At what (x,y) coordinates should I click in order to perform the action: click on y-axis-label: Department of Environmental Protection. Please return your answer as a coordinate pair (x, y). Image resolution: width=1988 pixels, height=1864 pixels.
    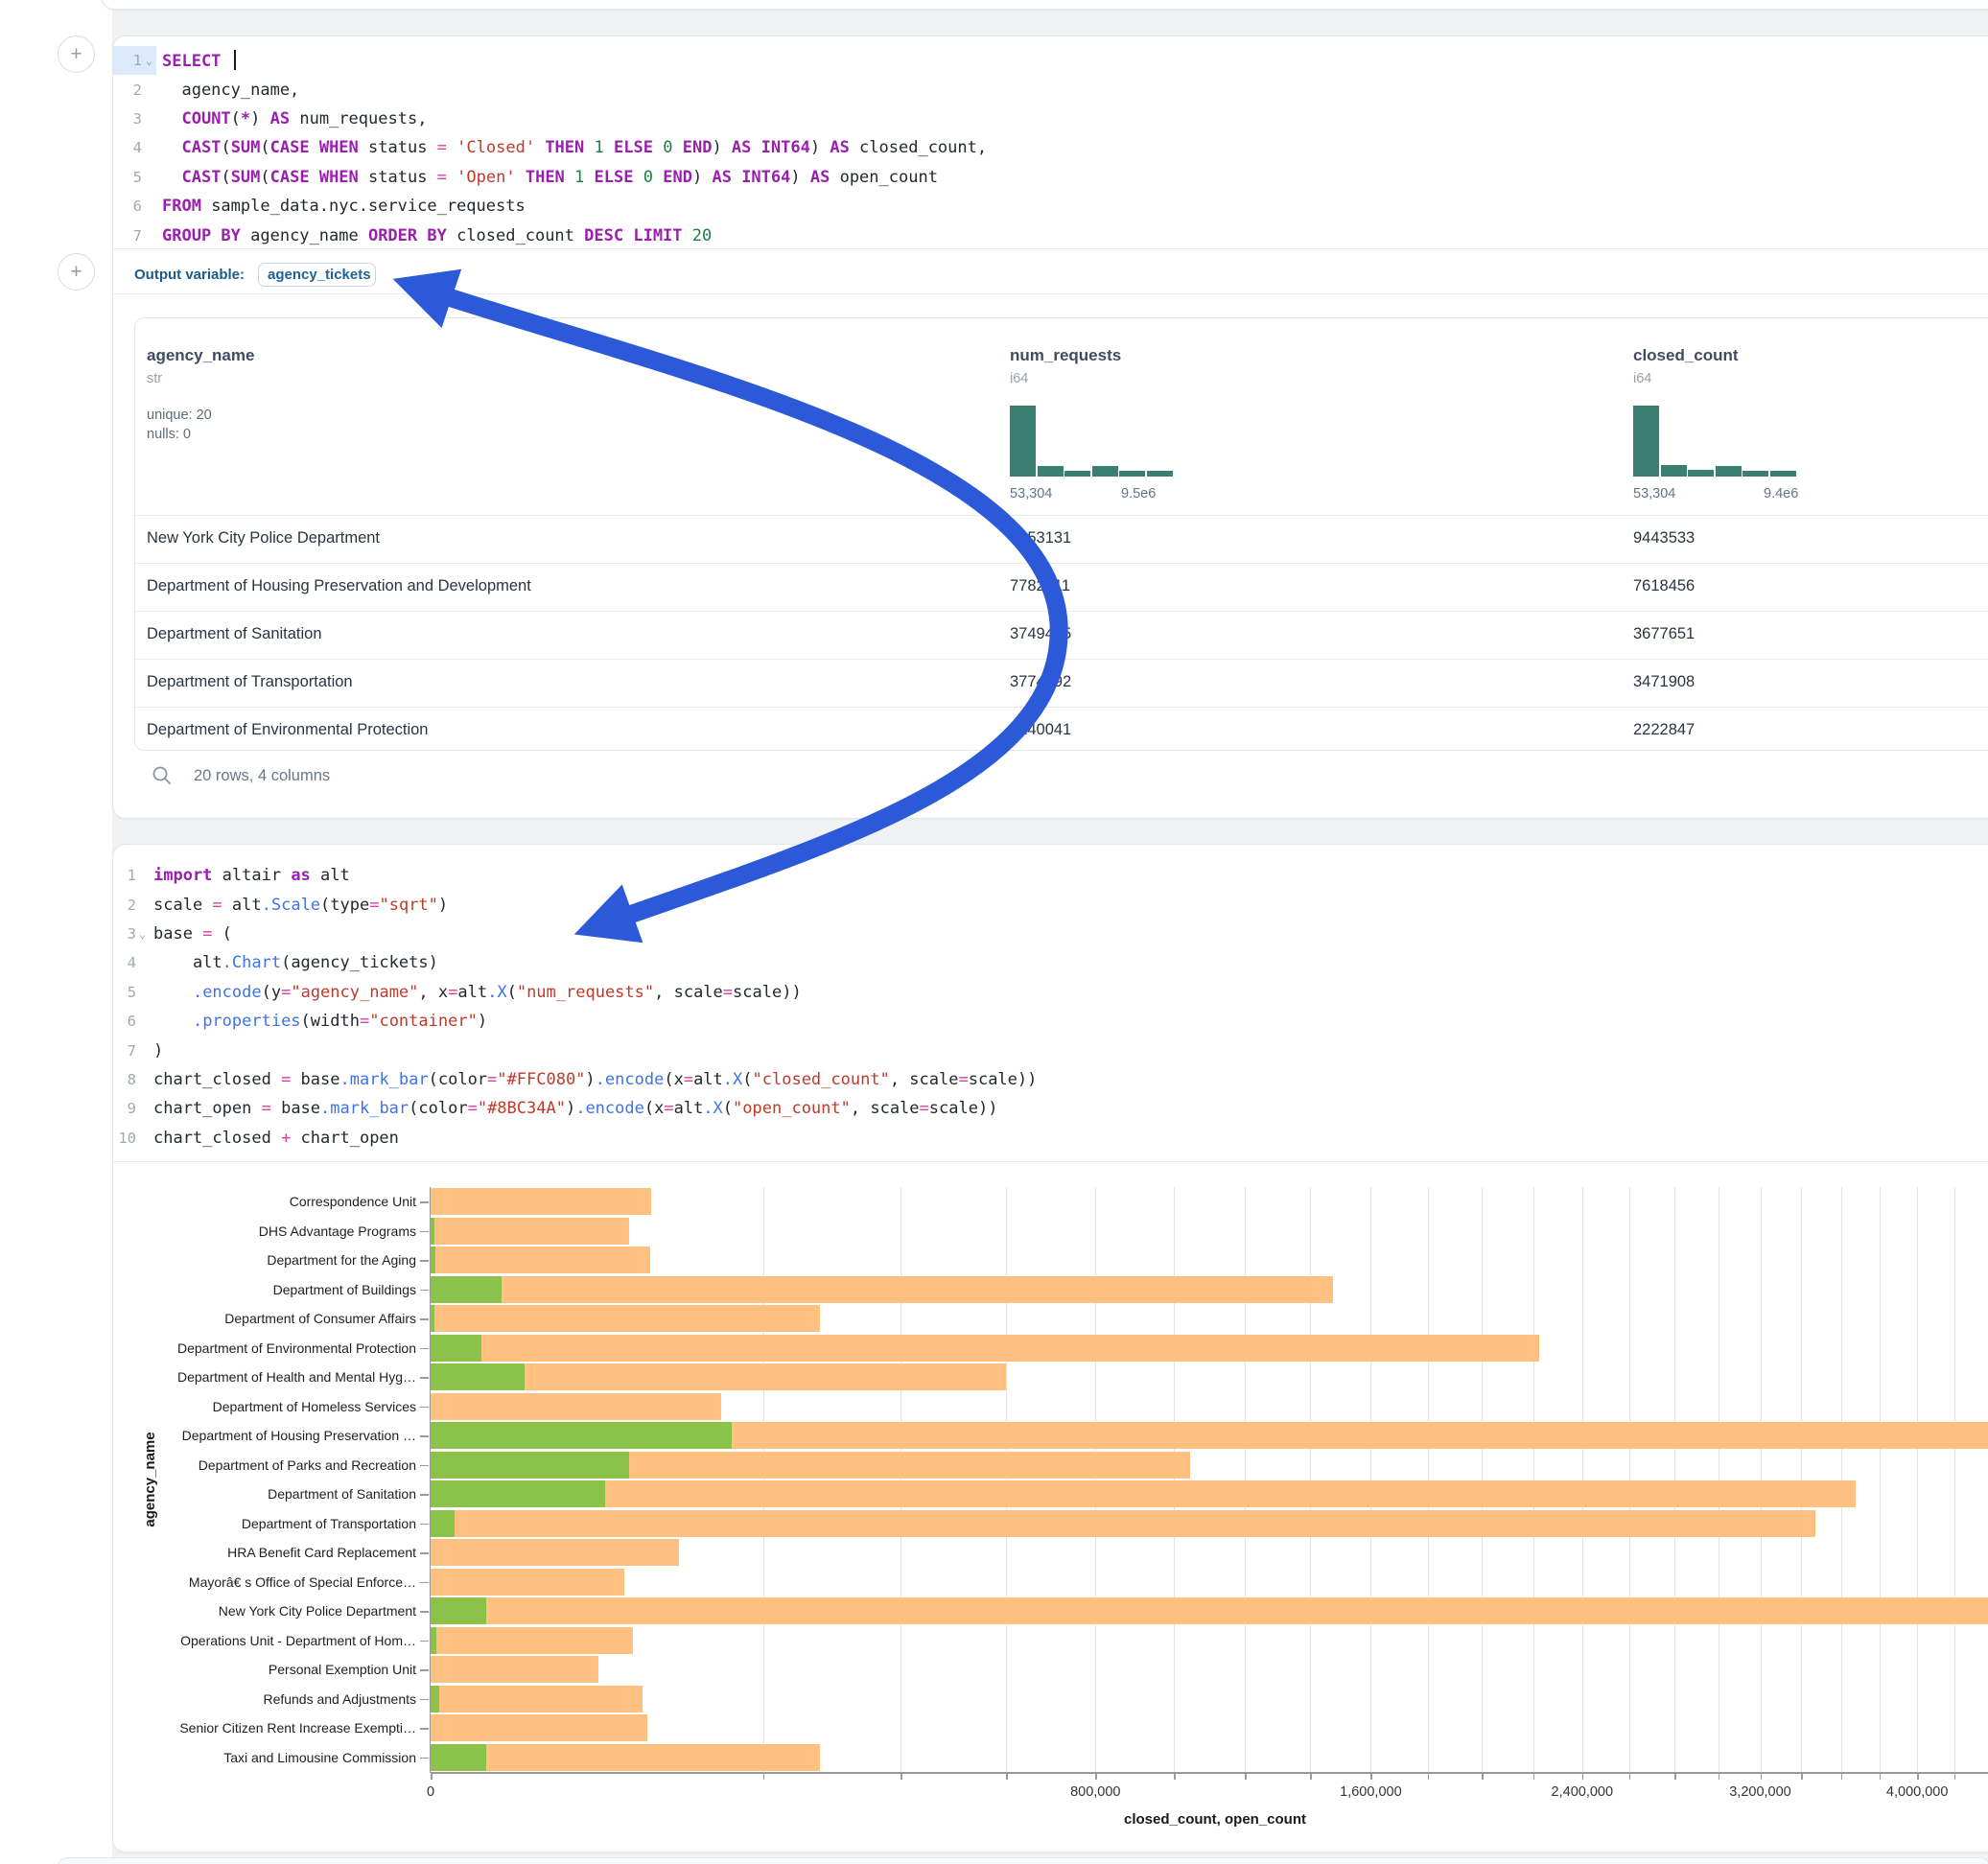
    Looking at the image, I should click on (296, 1348).